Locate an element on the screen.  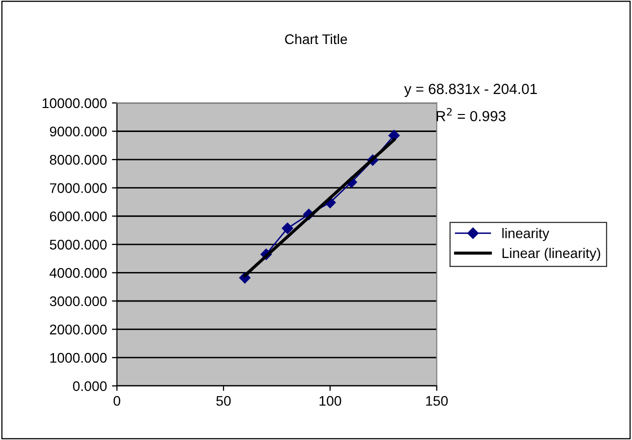
annotation: R$^{2}$ = 0.993 is located at coordinates (471, 115).